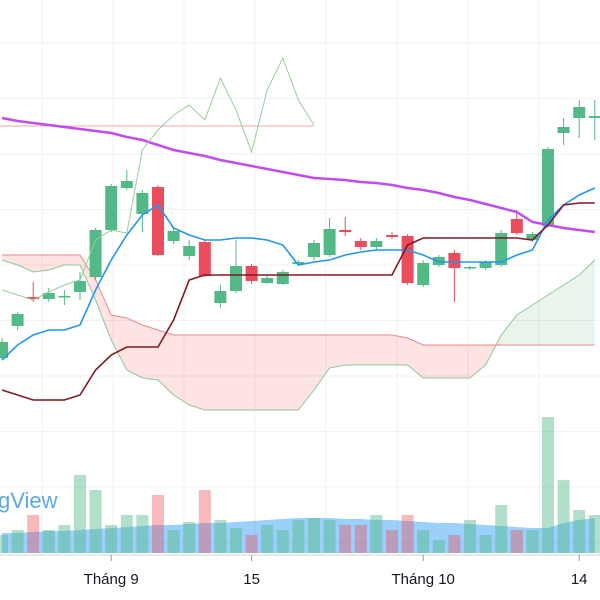 The image size is (600, 600). Describe the element at coordinates (29, 500) in the screenshot. I see `watermark: gView` at that location.